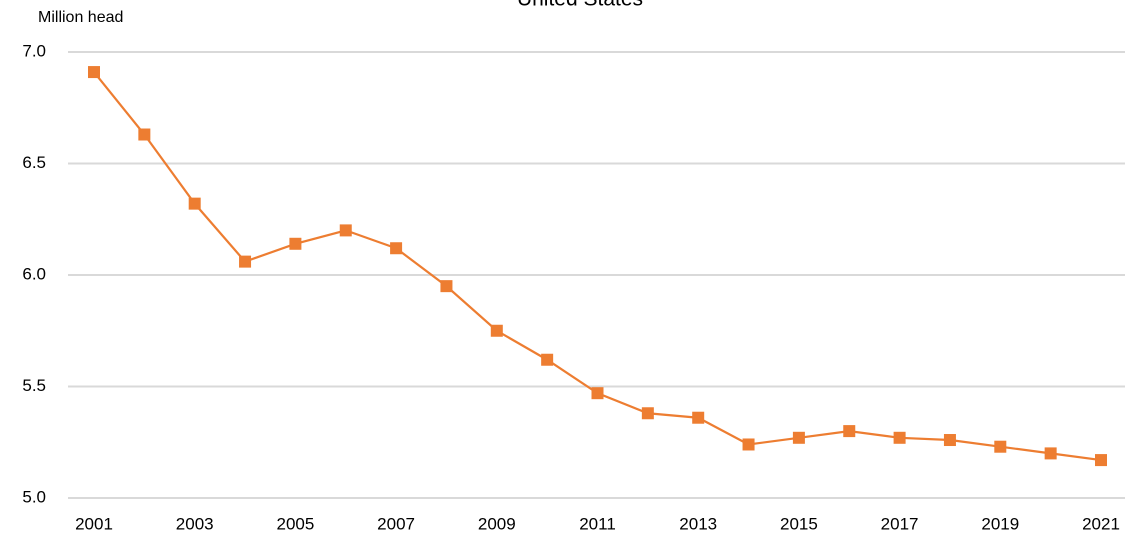 Image resolution: width=1138 pixels, height=540 pixels. Describe the element at coordinates (396, 523) in the screenshot. I see `x-tick-label: 2007` at that location.